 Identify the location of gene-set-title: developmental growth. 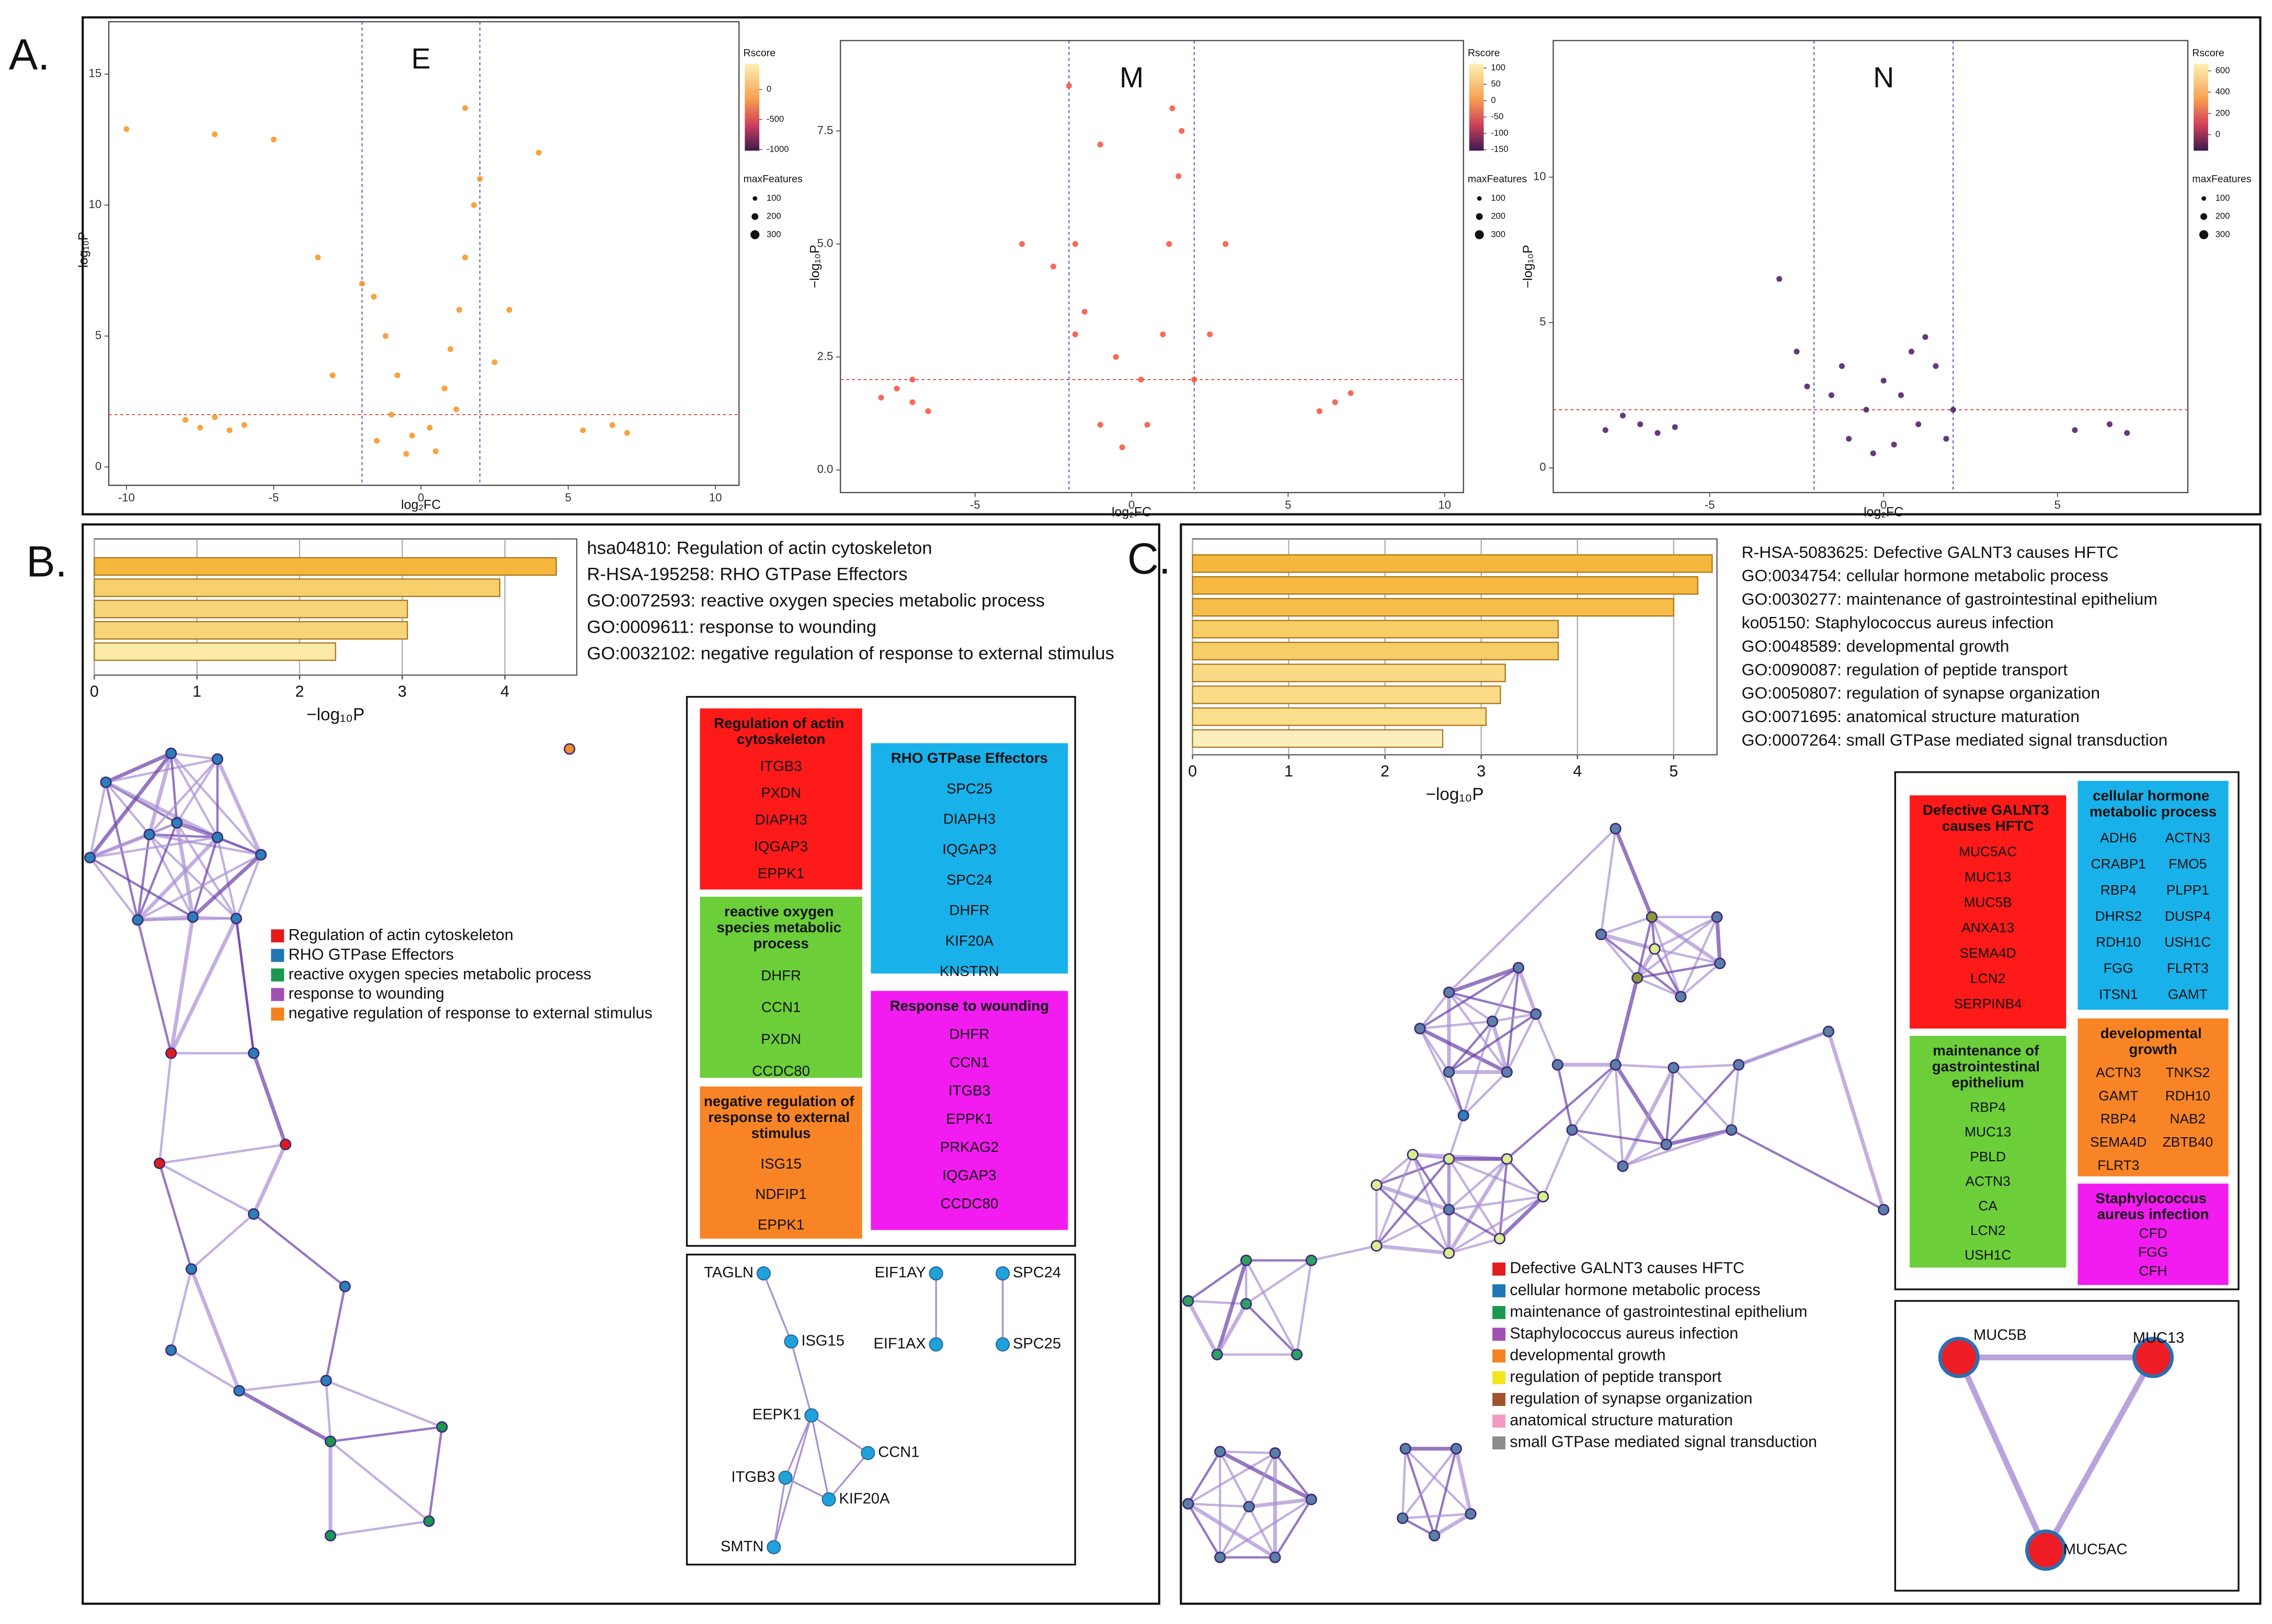
(2153, 1041).